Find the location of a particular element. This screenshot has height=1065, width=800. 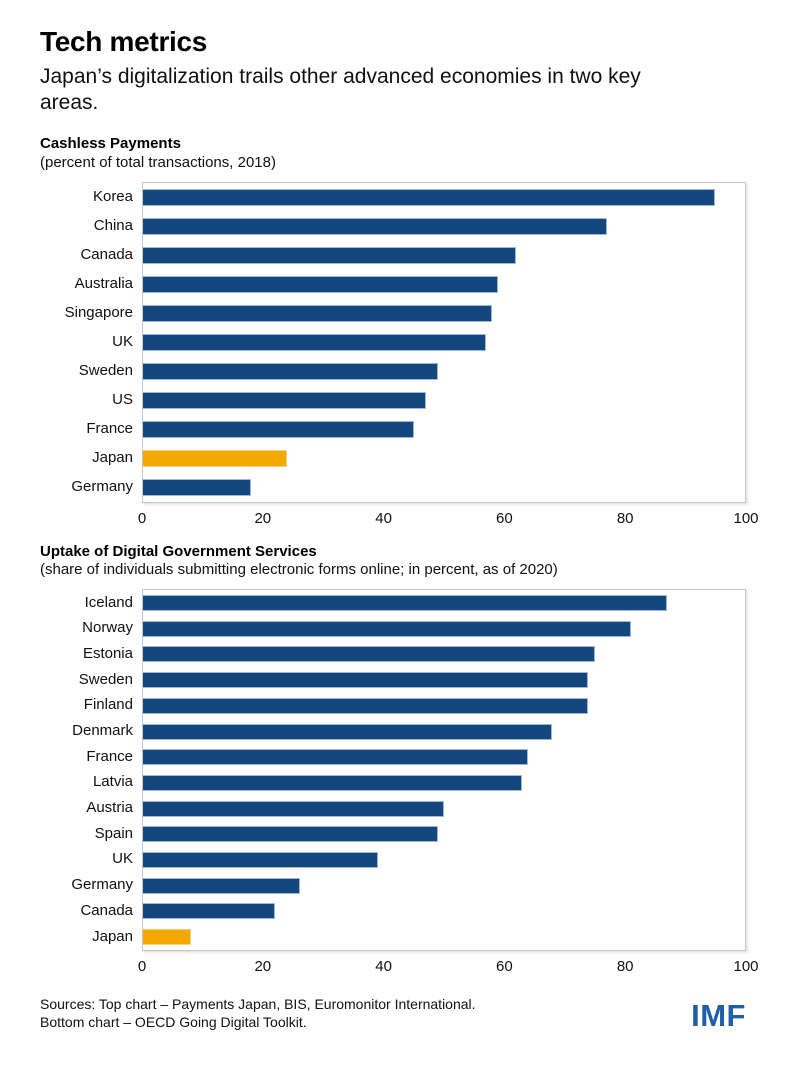

category-label: Norway is located at coordinates (107, 628).